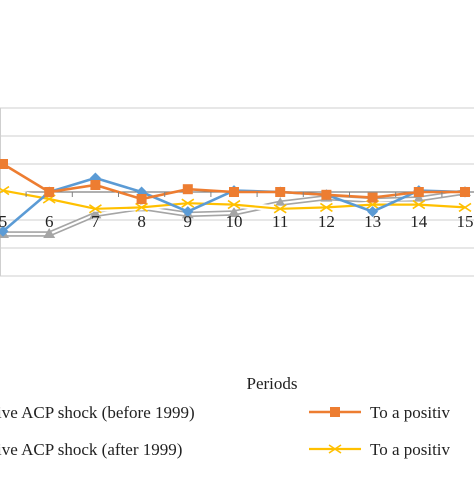  What do you see at coordinates (465, 221) in the screenshot?
I see `x-tick-label: 15` at bounding box center [465, 221].